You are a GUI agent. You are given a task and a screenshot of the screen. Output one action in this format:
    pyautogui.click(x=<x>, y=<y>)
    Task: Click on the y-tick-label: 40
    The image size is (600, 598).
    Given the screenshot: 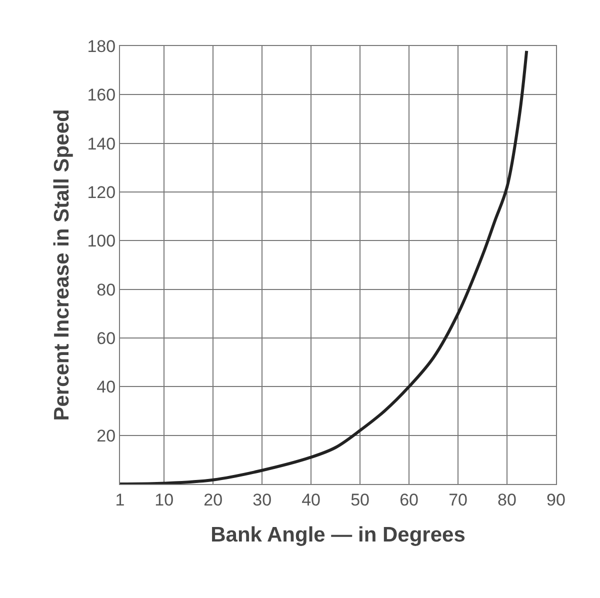 What is the action you would take?
    pyautogui.click(x=106, y=387)
    